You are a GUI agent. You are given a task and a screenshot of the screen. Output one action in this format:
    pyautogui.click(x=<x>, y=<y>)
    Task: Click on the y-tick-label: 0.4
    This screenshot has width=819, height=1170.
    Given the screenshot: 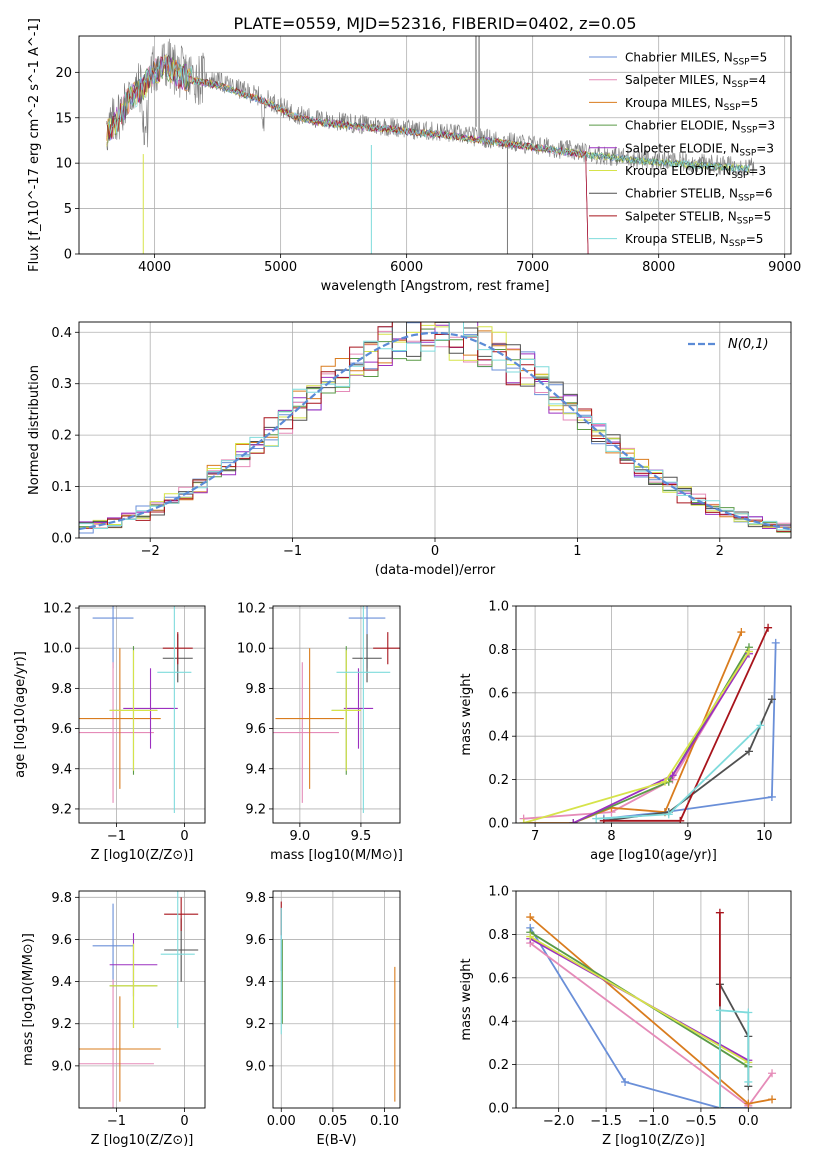 What is the action you would take?
    pyautogui.click(x=498, y=737)
    